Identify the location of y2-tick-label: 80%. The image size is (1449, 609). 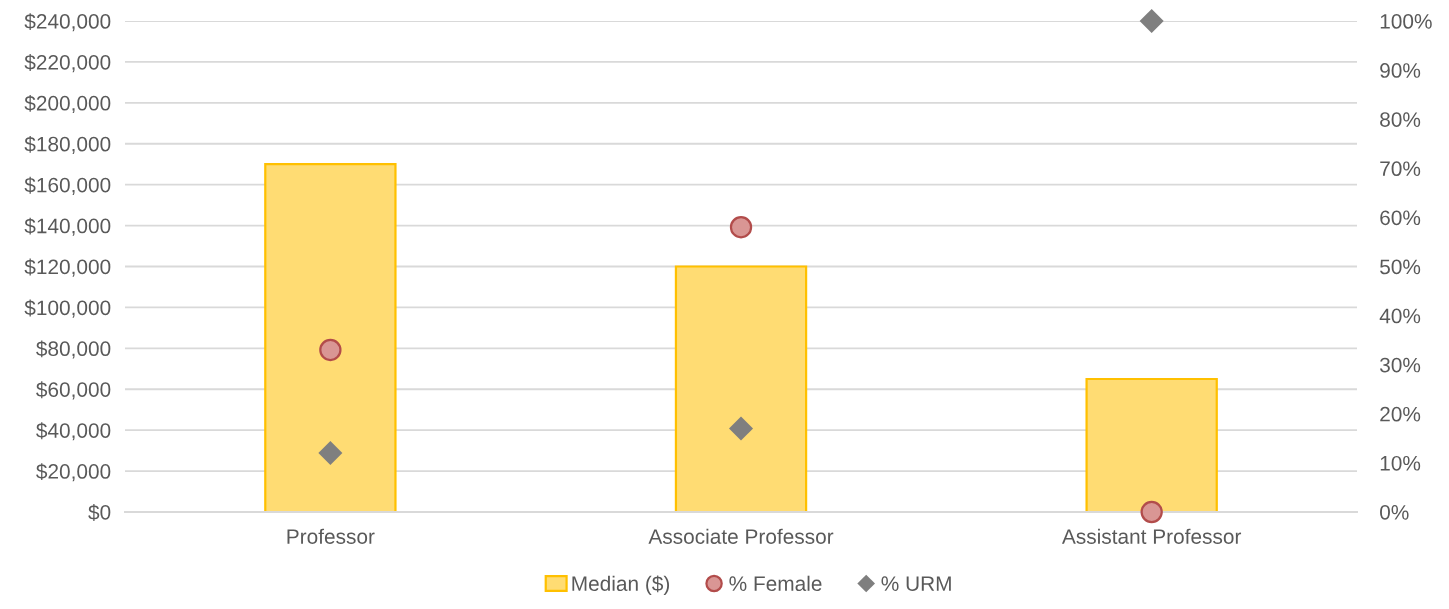
(1400, 119).